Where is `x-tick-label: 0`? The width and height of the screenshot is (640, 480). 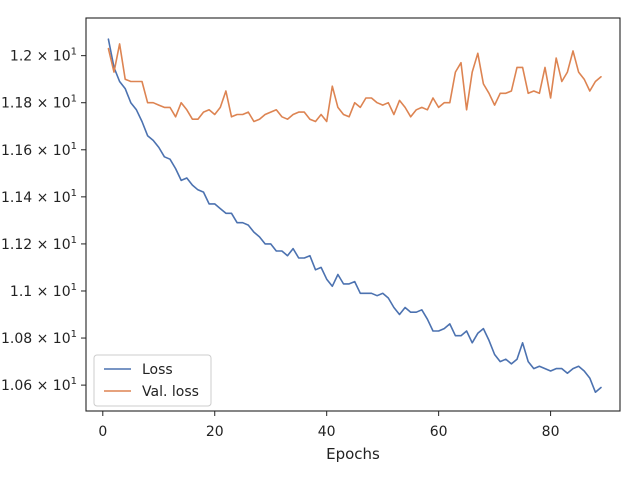
x-tick-label: 0 is located at coordinates (102, 432).